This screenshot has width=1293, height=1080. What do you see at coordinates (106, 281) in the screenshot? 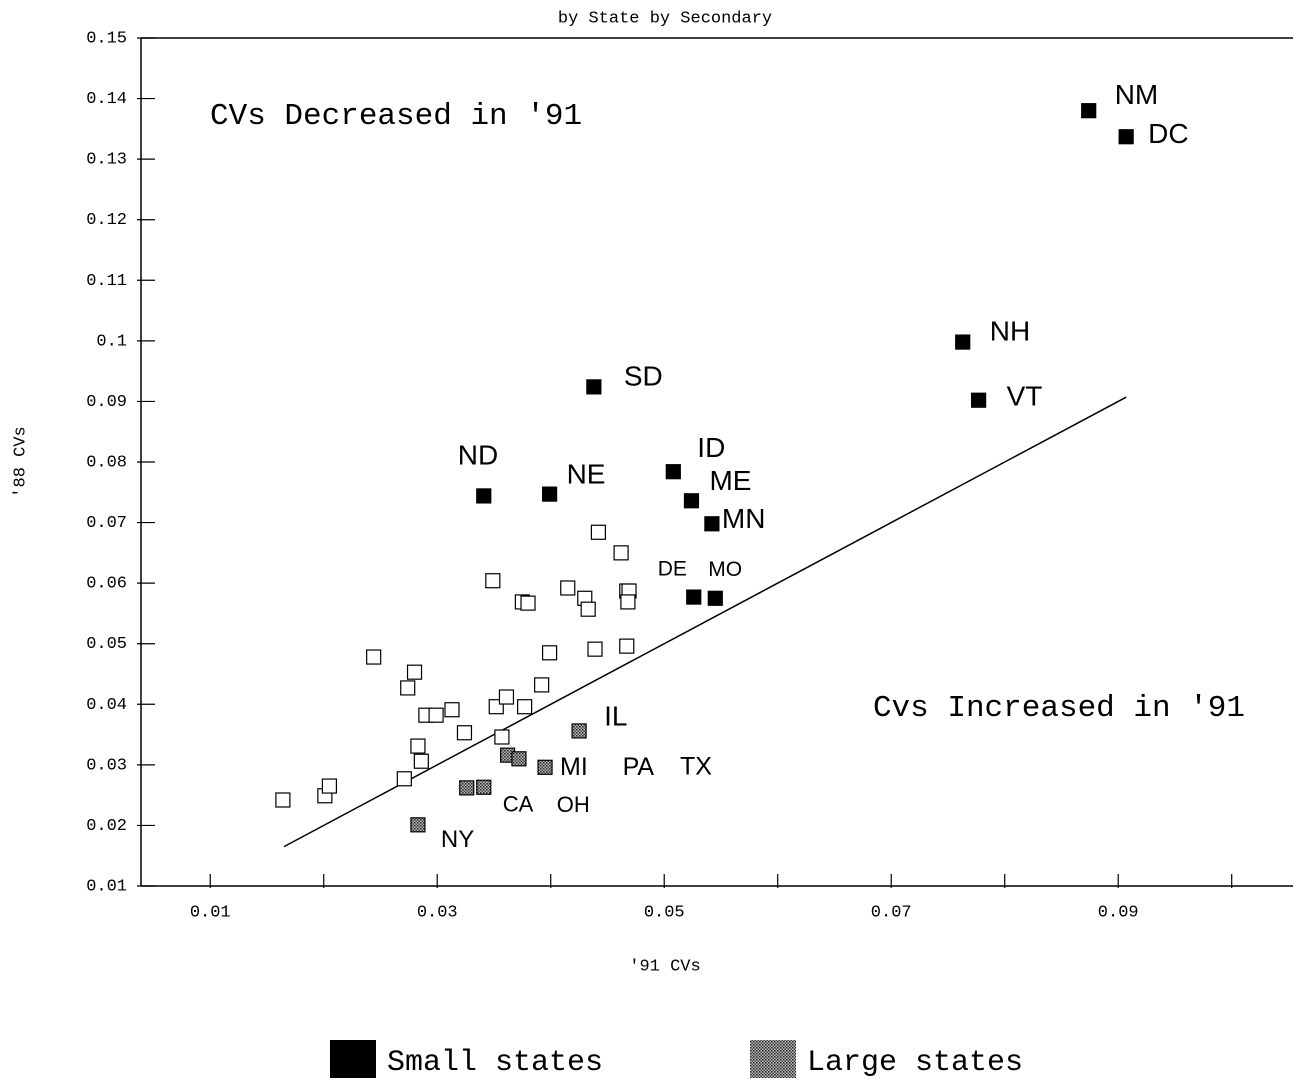
I see `y-tick-label: 0.11` at bounding box center [106, 281].